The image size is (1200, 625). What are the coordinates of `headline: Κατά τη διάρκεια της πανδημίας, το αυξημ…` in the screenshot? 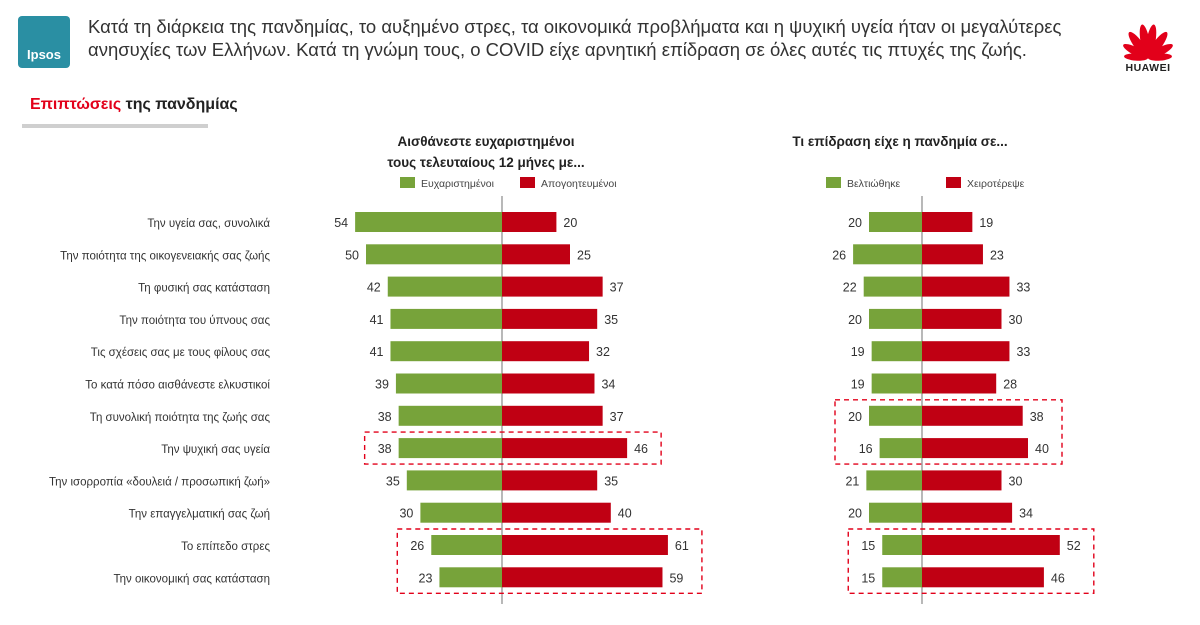 It's located at (575, 38).